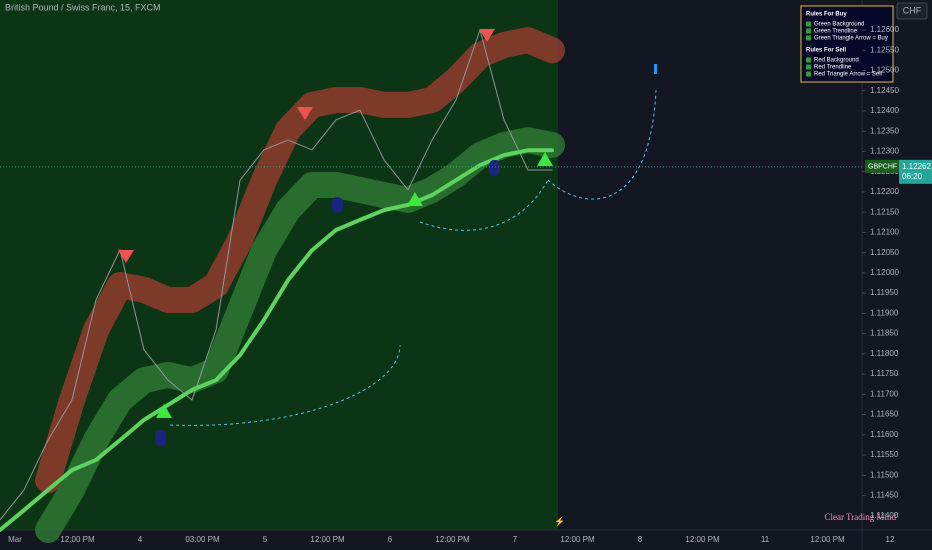  I want to click on x-tick-label: 7, so click(515, 539).